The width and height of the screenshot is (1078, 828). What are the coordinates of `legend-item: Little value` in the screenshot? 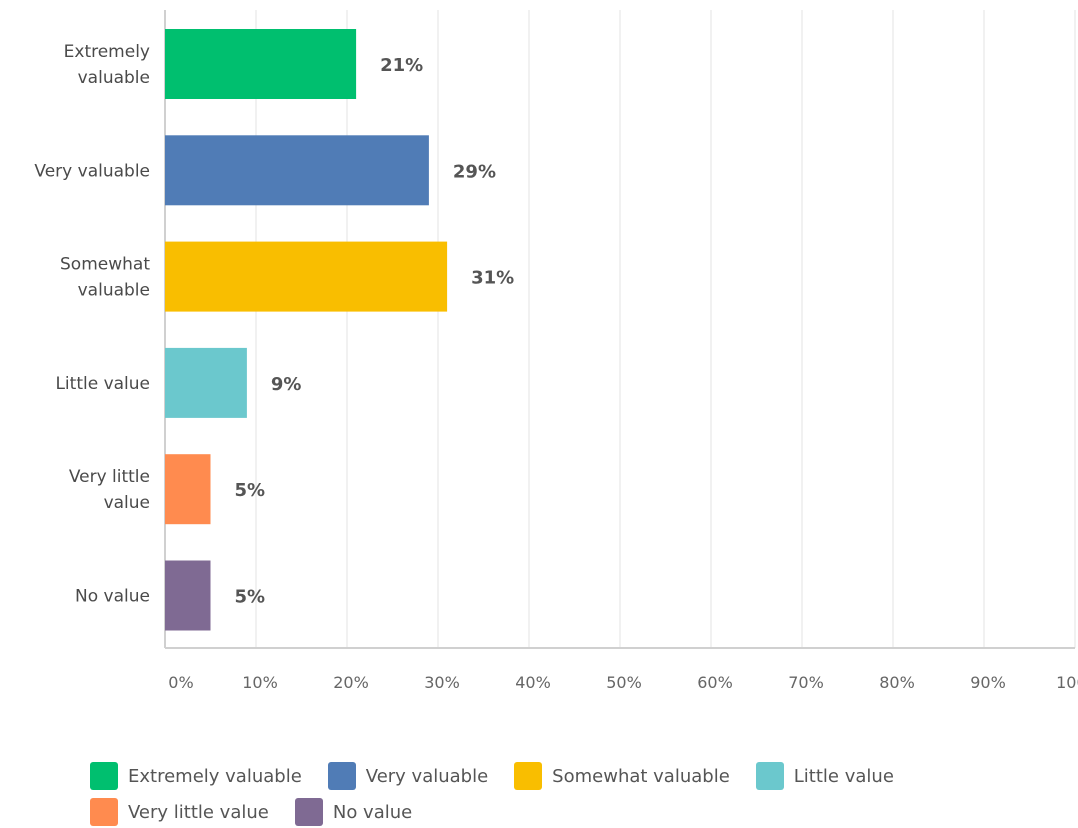 It's located at (824, 776).